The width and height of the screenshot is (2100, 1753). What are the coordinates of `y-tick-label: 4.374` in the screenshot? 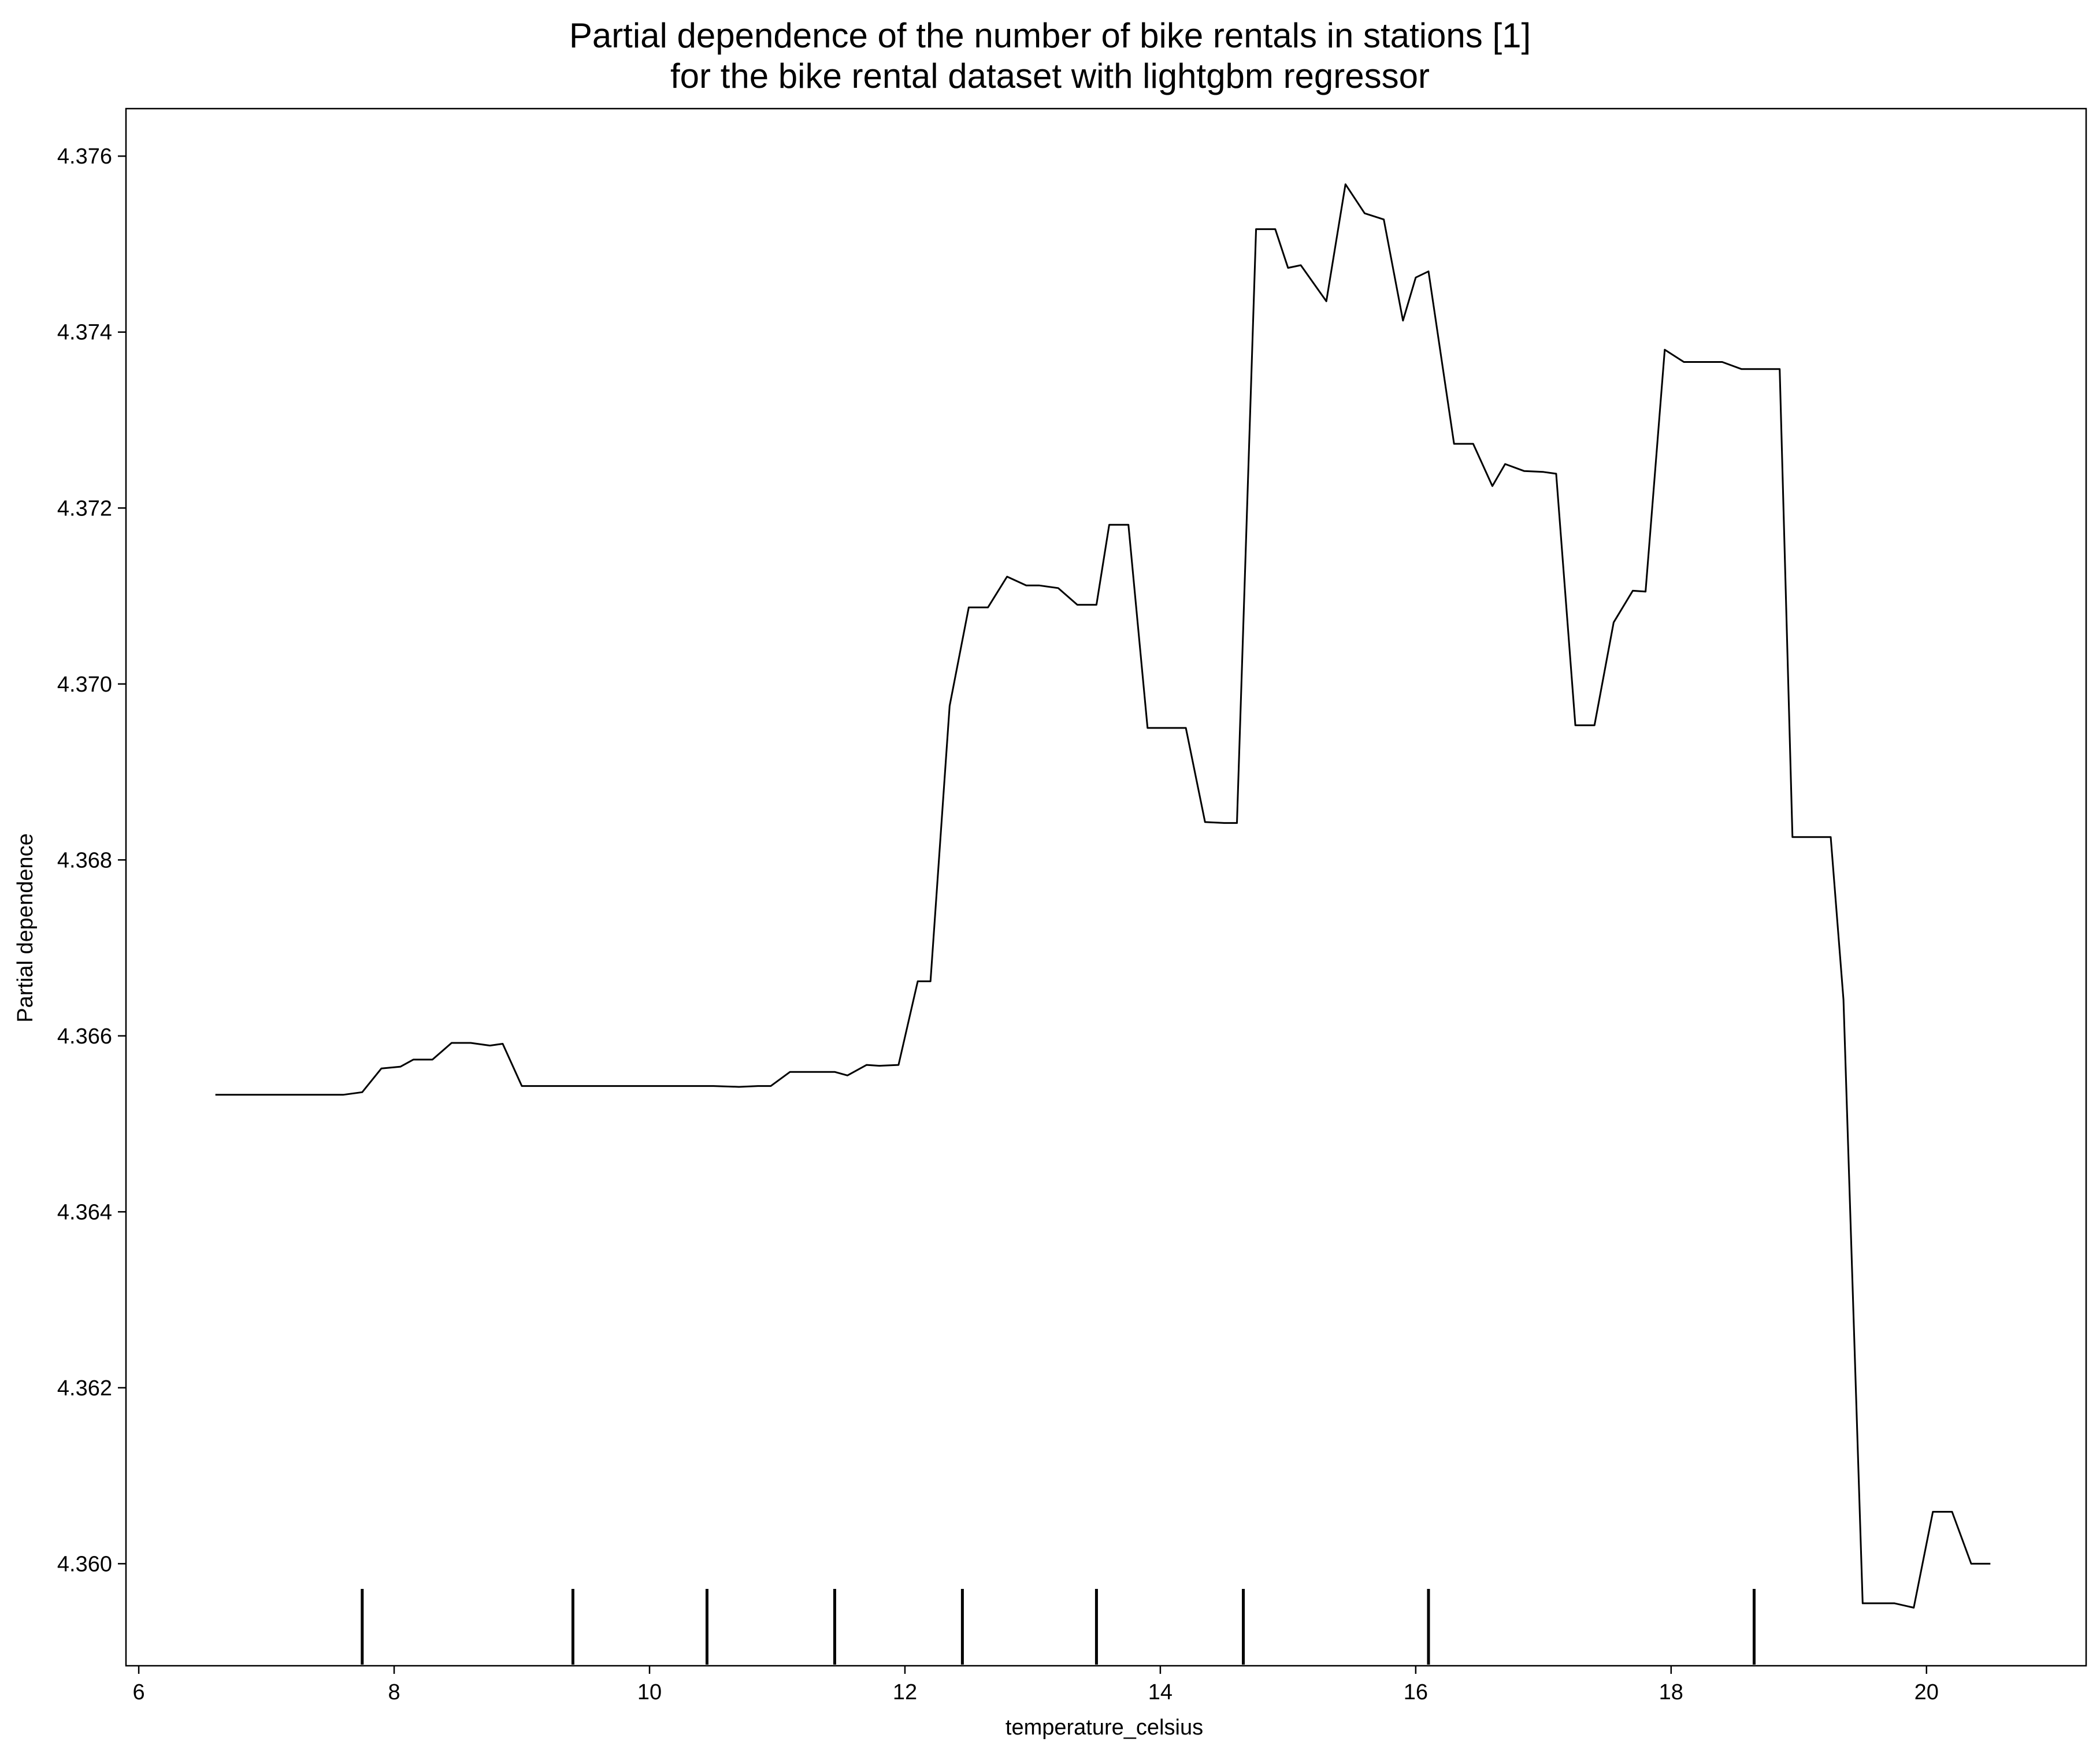 It's located at (84, 333).